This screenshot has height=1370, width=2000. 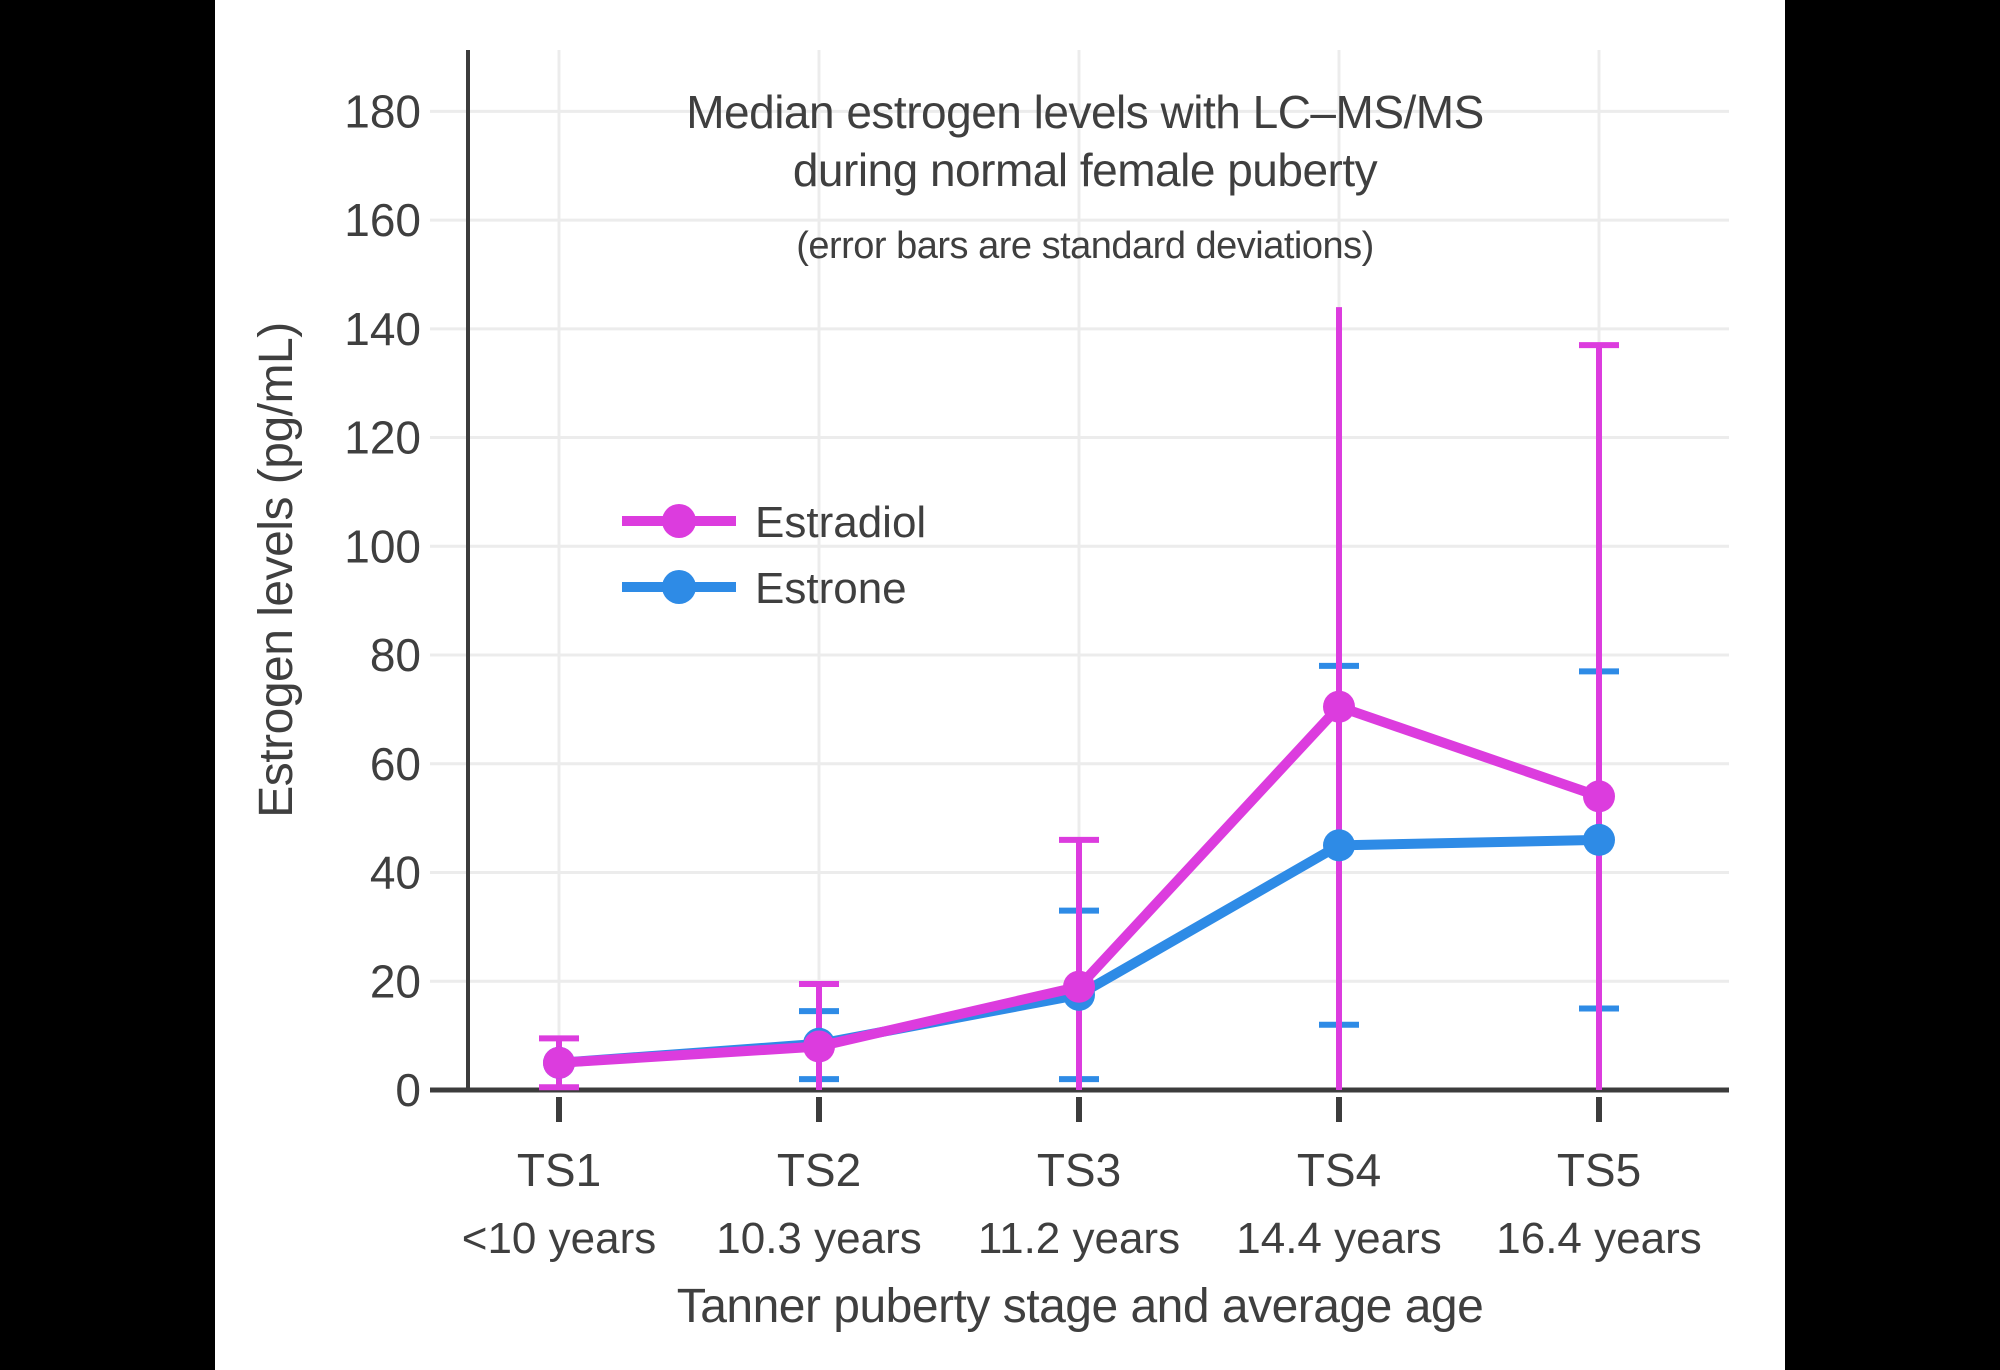 What do you see at coordinates (395, 873) in the screenshot?
I see `y-tick-label: 40` at bounding box center [395, 873].